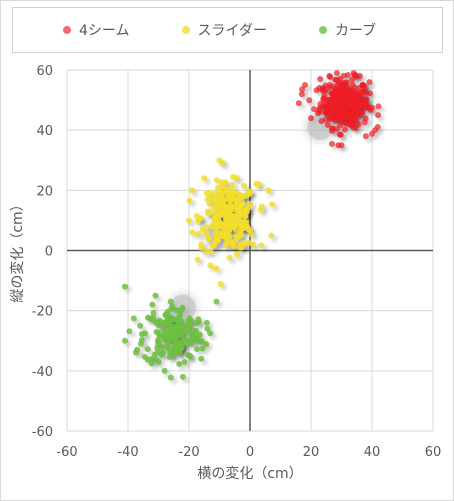 Image resolution: width=454 pixels, height=501 pixels. I want to click on y-tick-label: 60, so click(44, 71).